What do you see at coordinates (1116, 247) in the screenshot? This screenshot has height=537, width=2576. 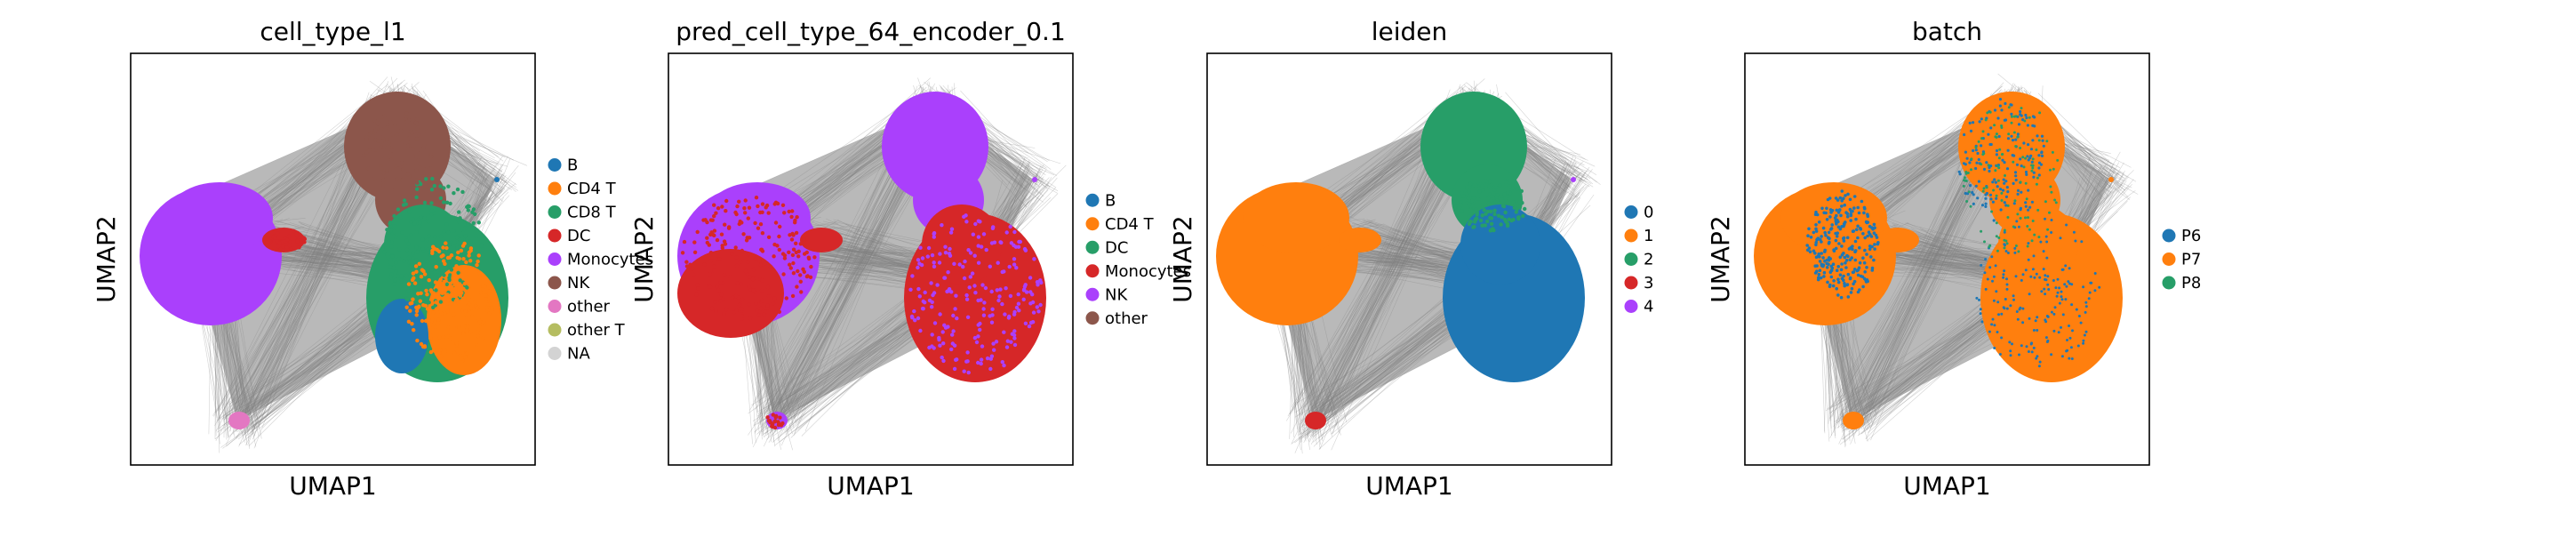 I see `legend-label: DC` at bounding box center [1116, 247].